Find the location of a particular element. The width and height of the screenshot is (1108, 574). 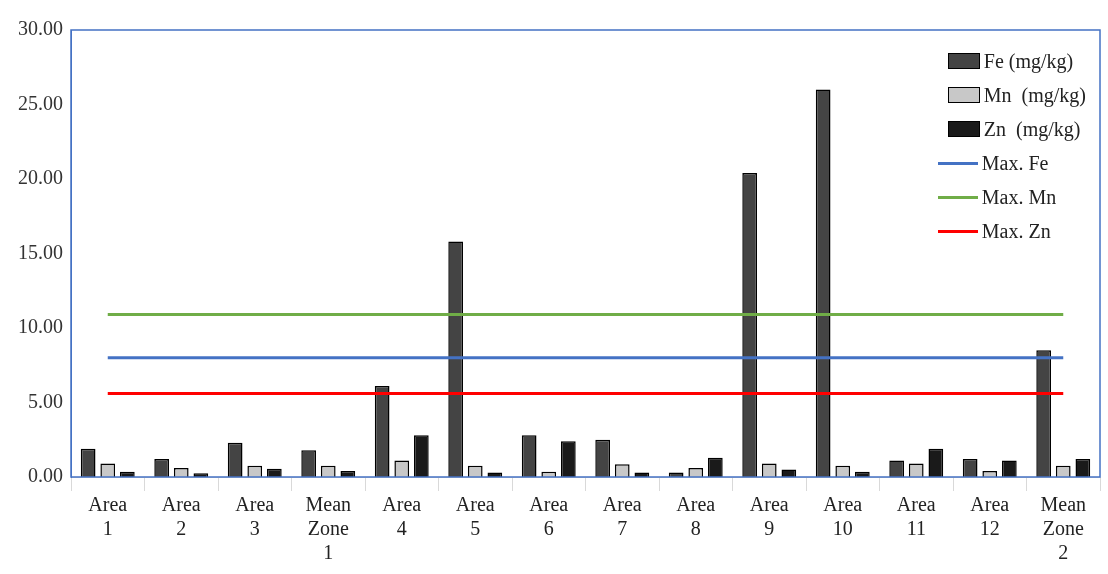

x-tick-label: Mean Zone 1 is located at coordinates (328, 528).